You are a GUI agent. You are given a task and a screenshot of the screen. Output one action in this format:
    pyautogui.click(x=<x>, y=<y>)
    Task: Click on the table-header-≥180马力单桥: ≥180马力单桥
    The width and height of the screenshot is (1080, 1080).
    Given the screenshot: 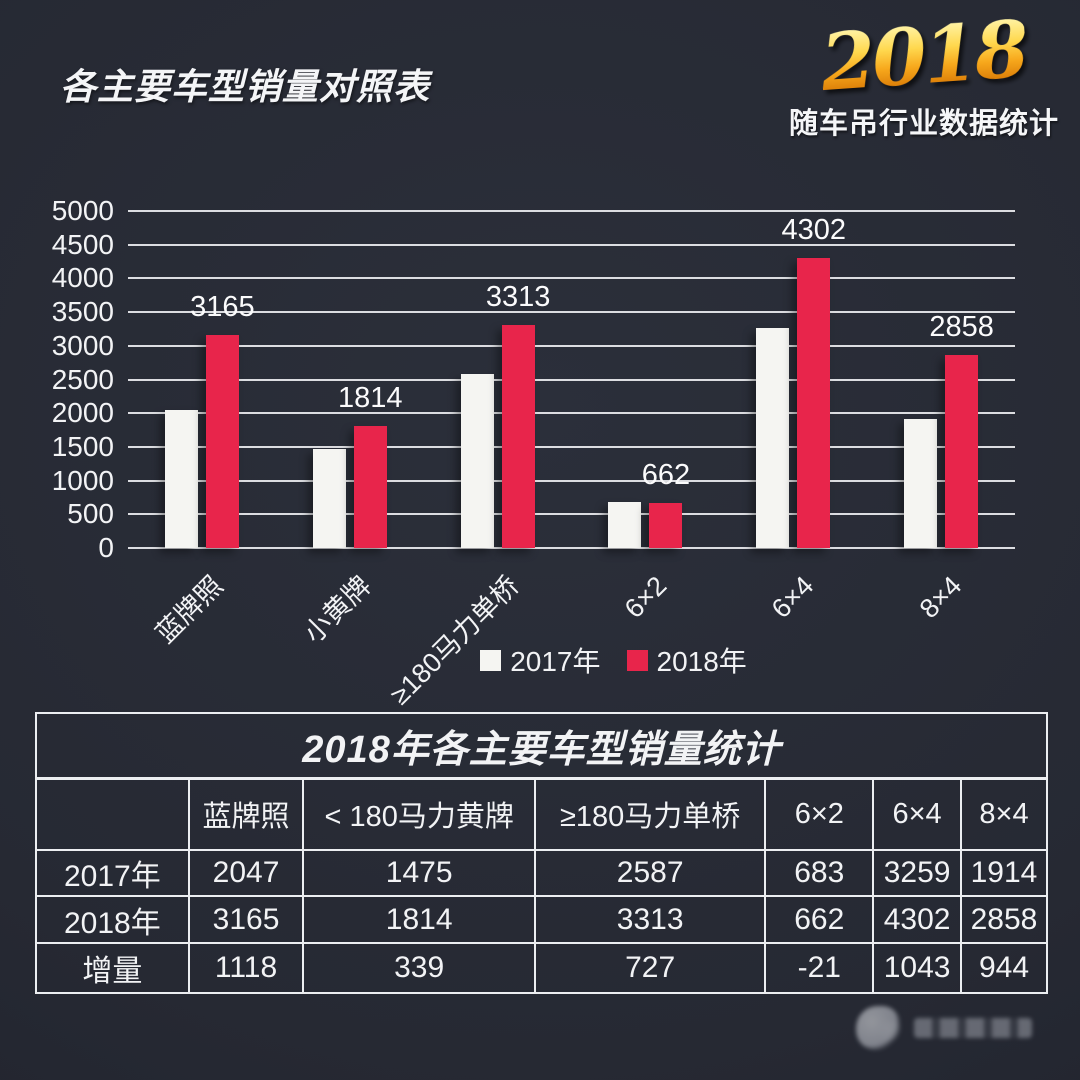 What is the action you would take?
    pyautogui.click(x=650, y=814)
    